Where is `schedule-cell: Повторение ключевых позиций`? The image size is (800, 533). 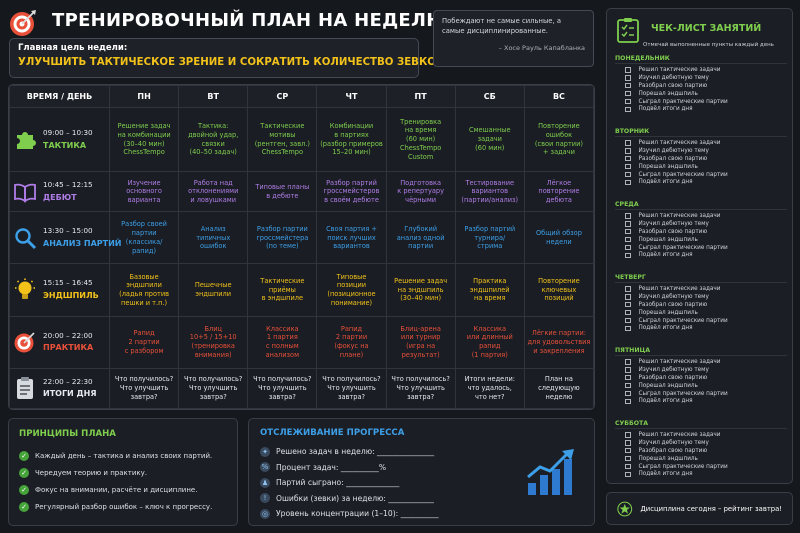
schedule-cell: Повторение ключевых позиций is located at coordinates (558, 290).